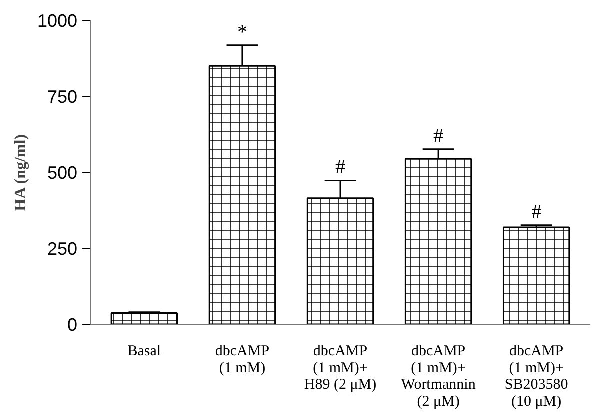  I want to click on x-tick-label: dbcAMP (1 mM)+ H89 (2 μM), so click(340, 369).